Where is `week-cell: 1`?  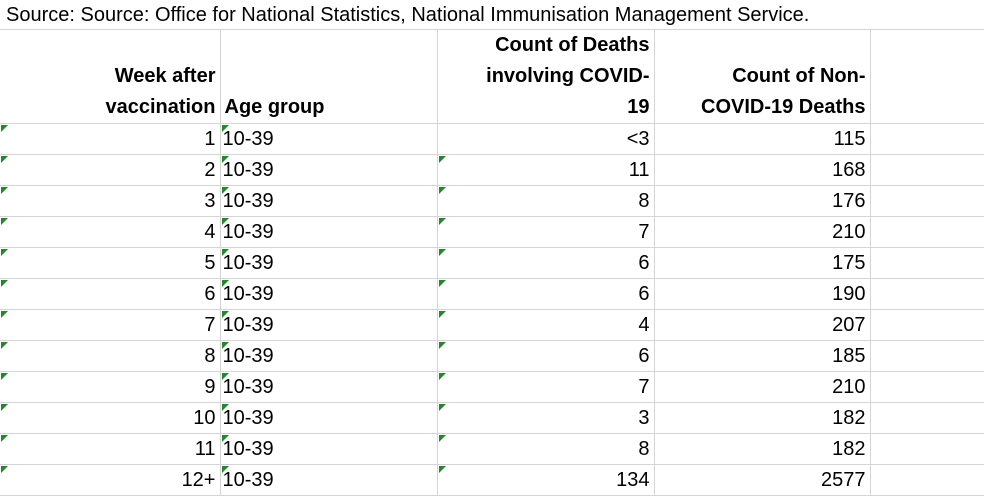 week-cell: 1 is located at coordinates (110, 139).